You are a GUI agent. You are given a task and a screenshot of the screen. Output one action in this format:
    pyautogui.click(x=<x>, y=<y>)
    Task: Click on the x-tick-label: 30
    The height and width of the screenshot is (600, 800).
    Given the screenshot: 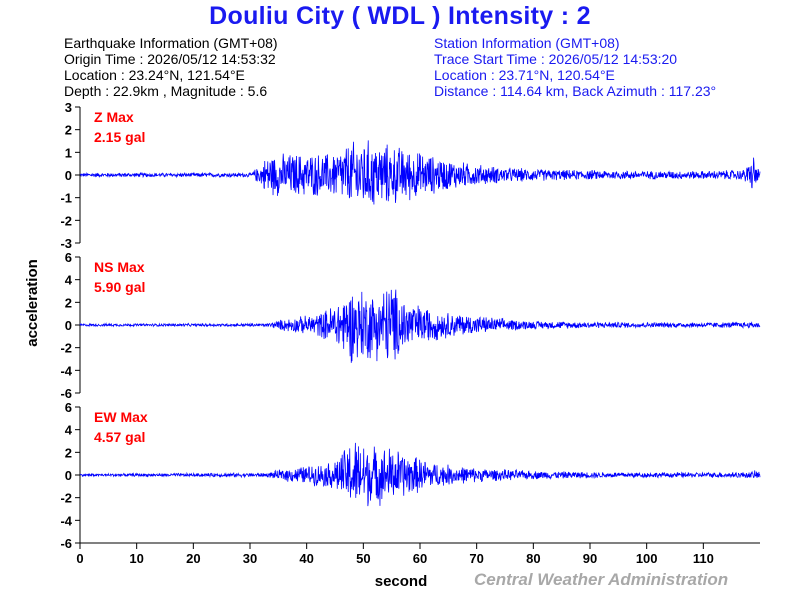 What is the action you would take?
    pyautogui.click(x=250, y=558)
    